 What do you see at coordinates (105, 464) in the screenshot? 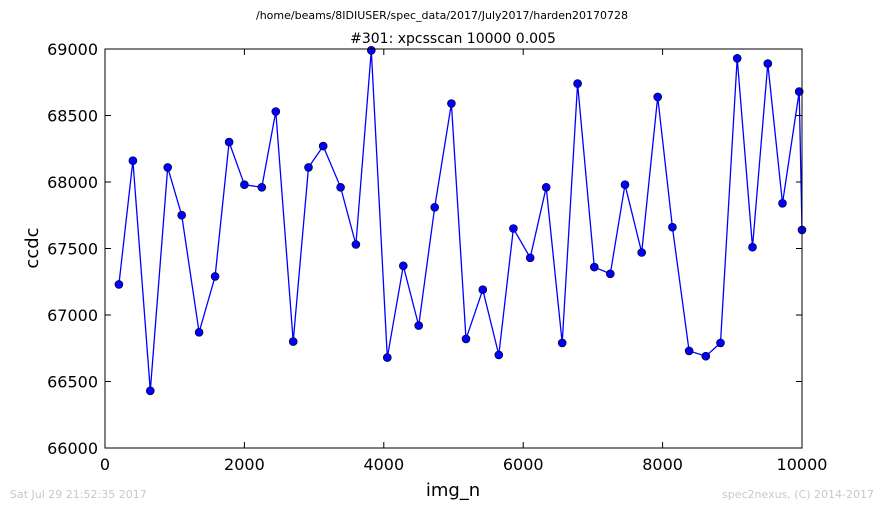
I see `x-tick-label: 0` at bounding box center [105, 464].